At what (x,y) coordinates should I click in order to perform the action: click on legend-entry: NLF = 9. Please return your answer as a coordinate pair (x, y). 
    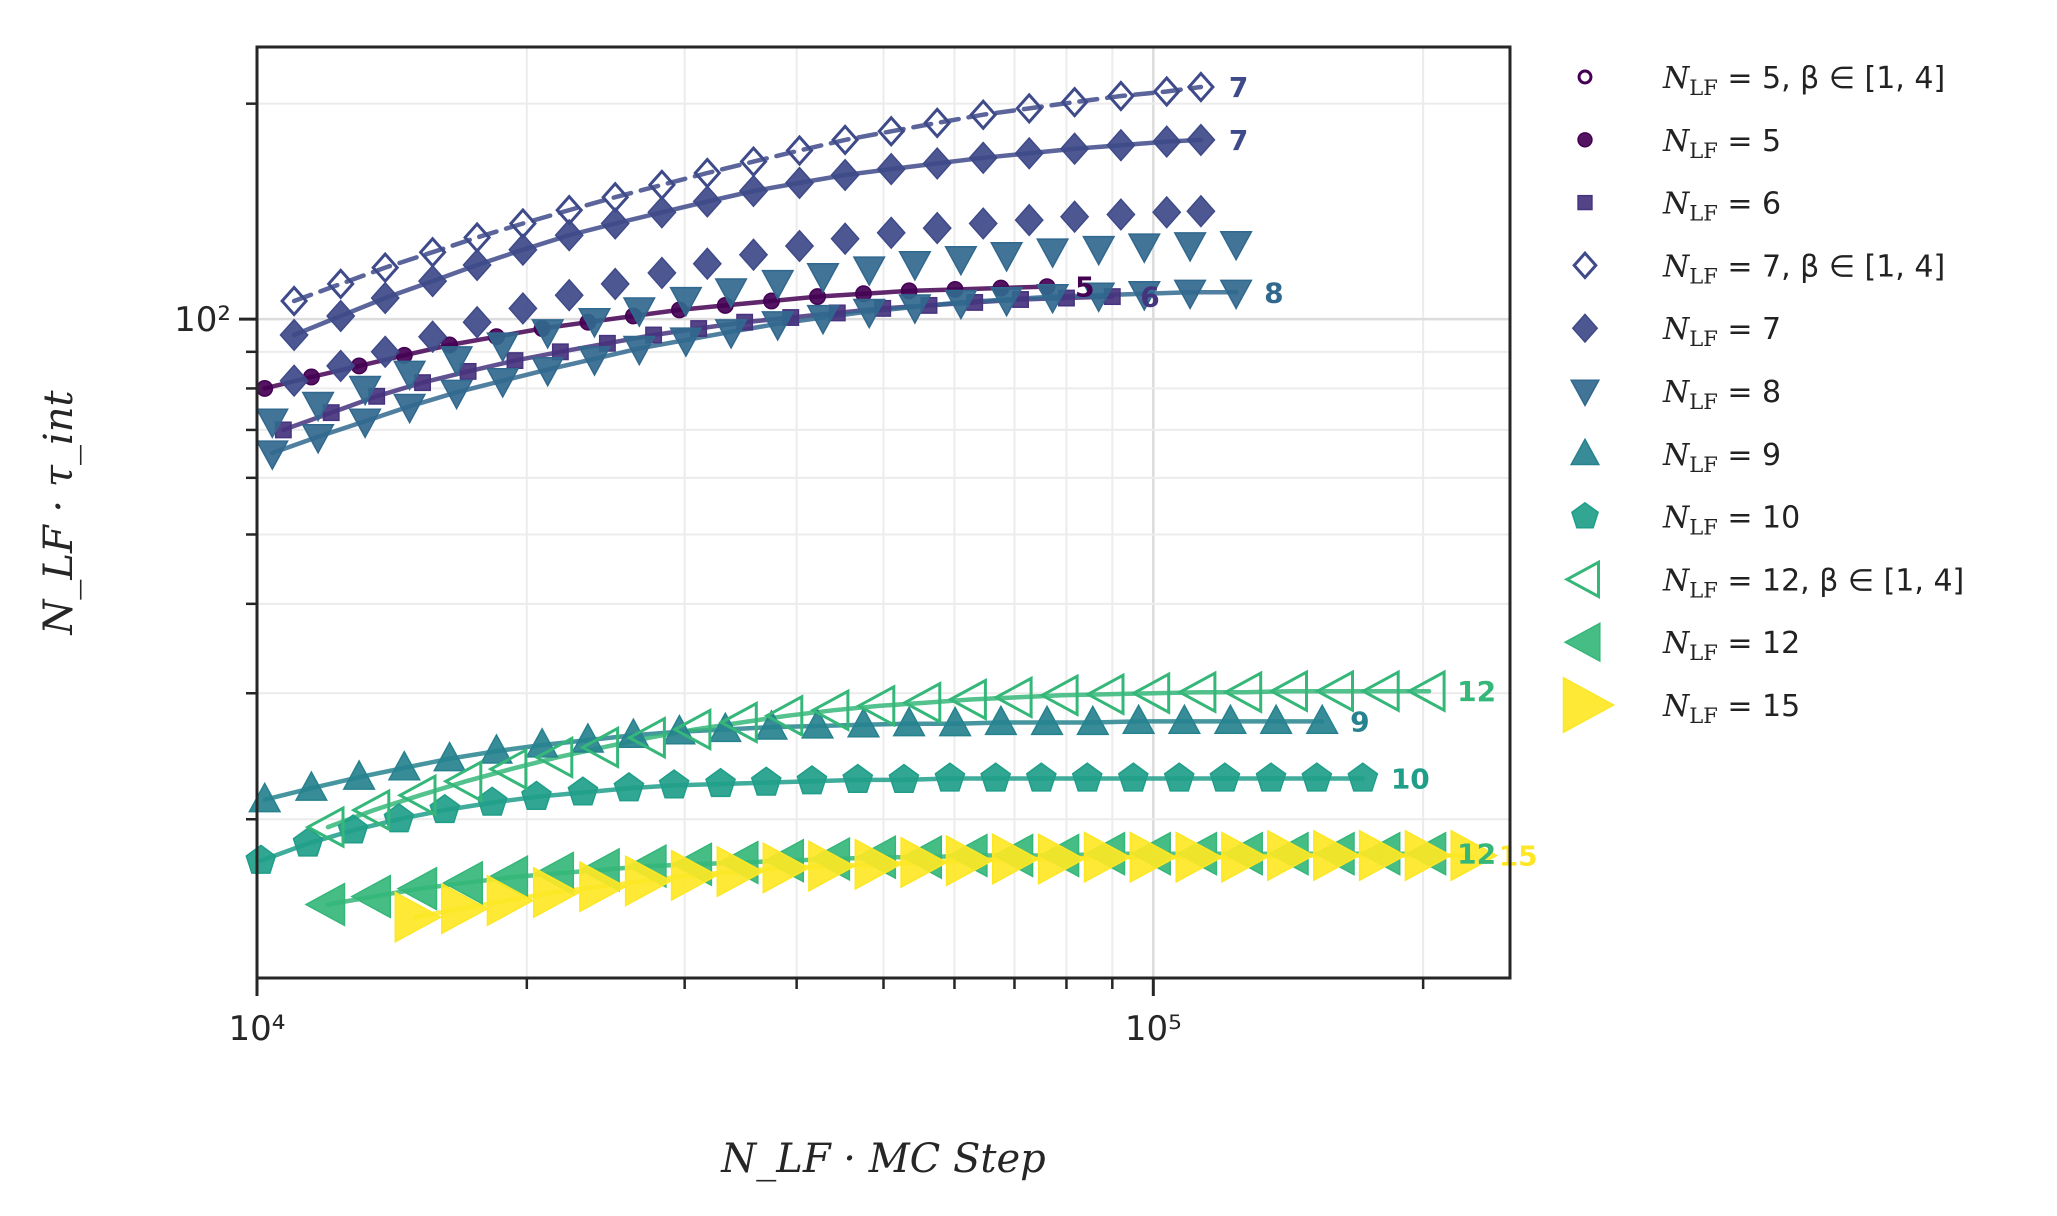
    Looking at the image, I should click on (1675, 457).